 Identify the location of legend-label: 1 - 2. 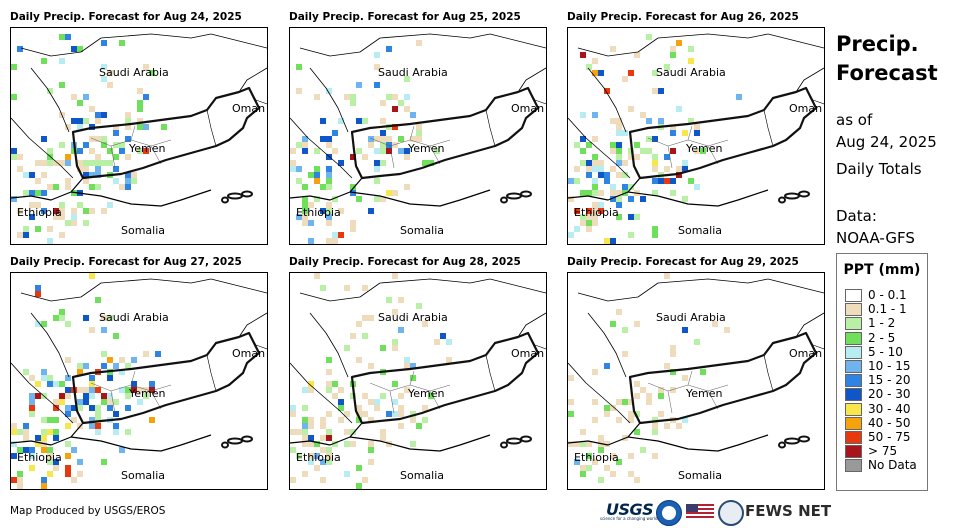
(882, 323).